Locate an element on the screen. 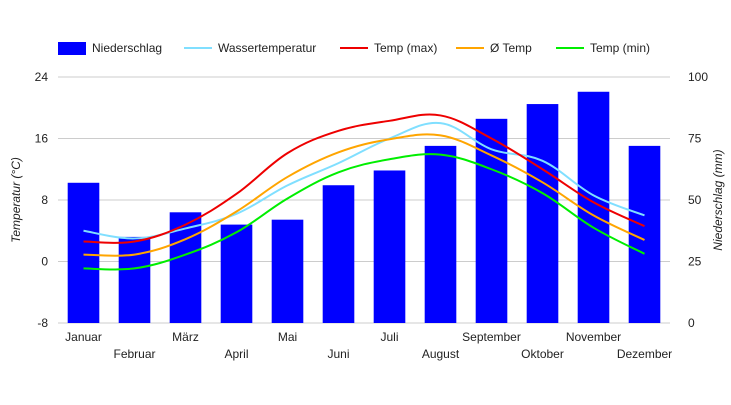  x-tick-label: Januar is located at coordinates (83, 337).